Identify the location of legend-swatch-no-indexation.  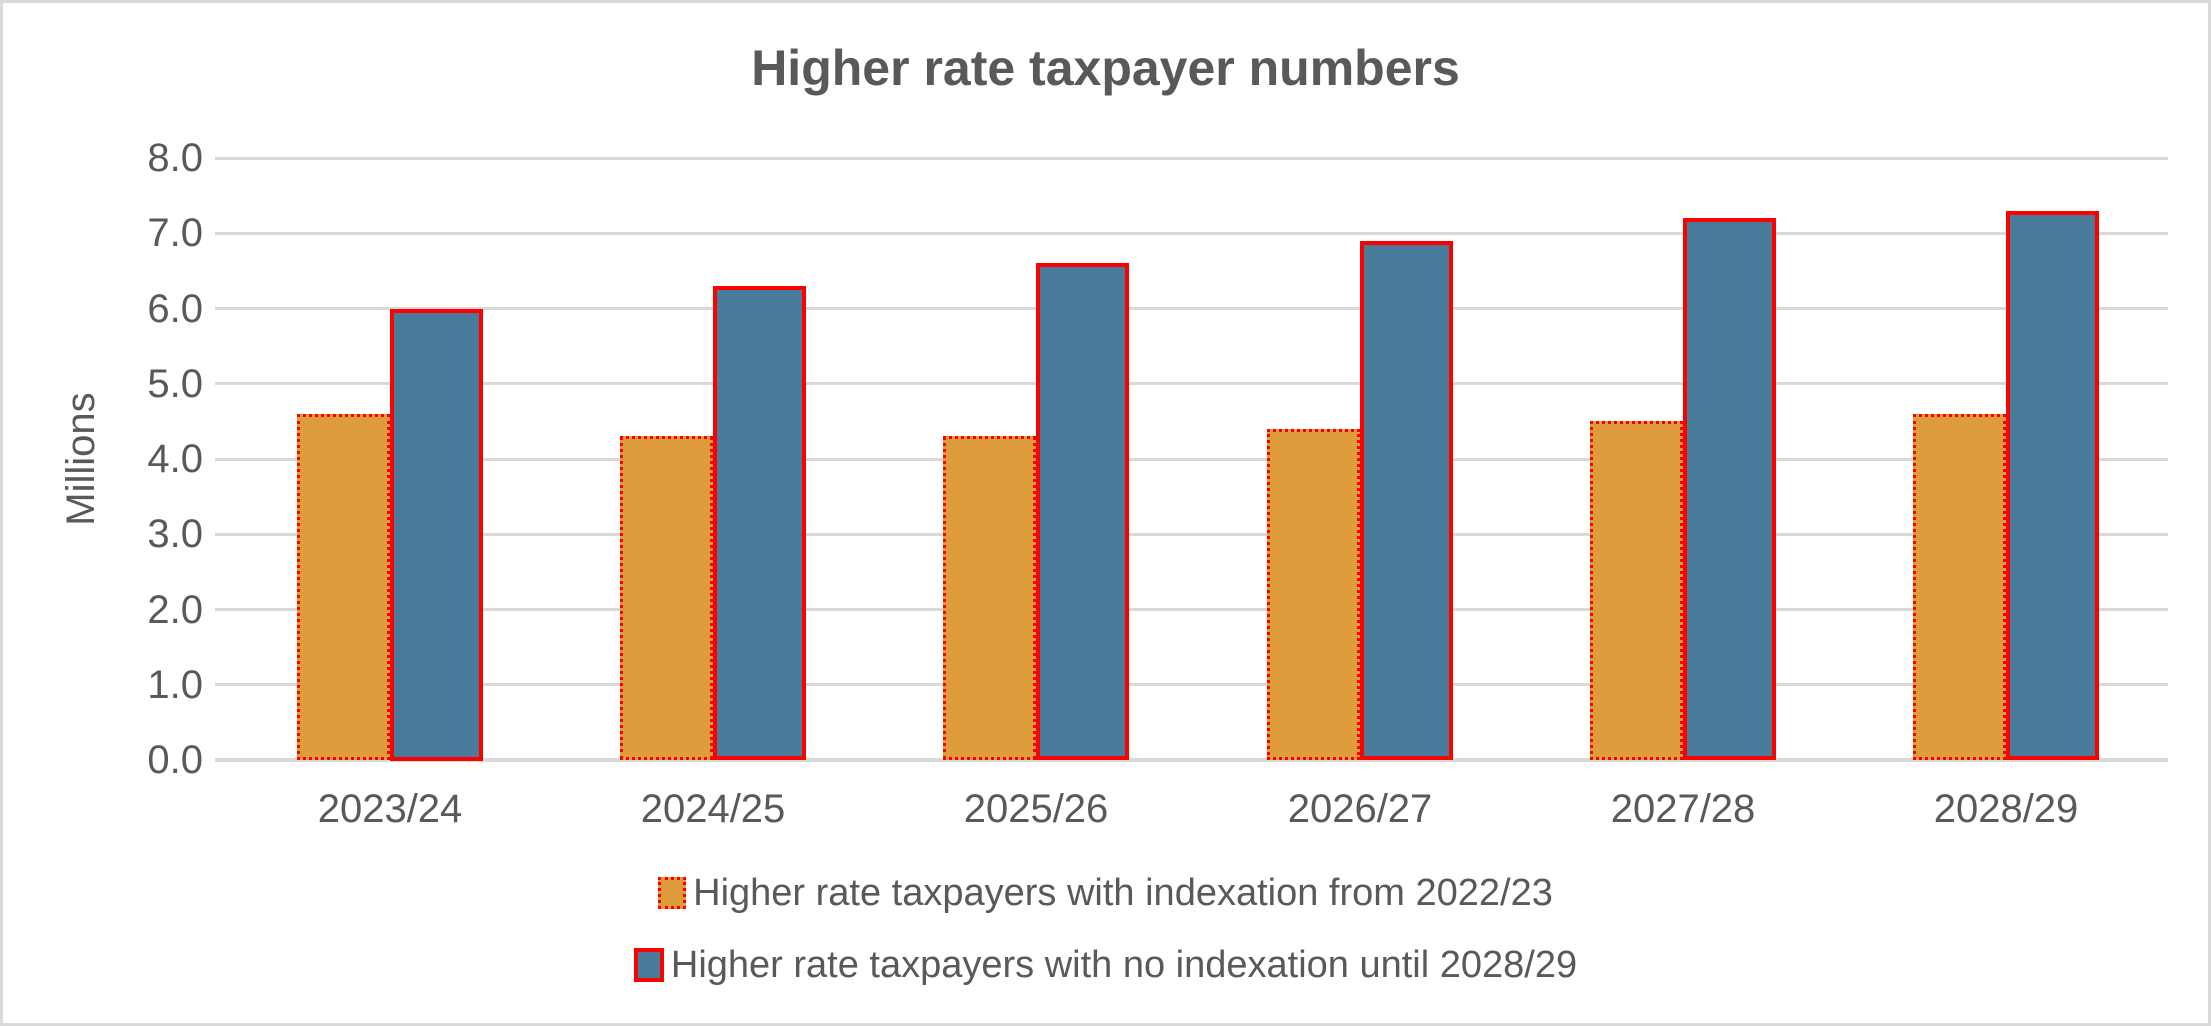
(648, 965).